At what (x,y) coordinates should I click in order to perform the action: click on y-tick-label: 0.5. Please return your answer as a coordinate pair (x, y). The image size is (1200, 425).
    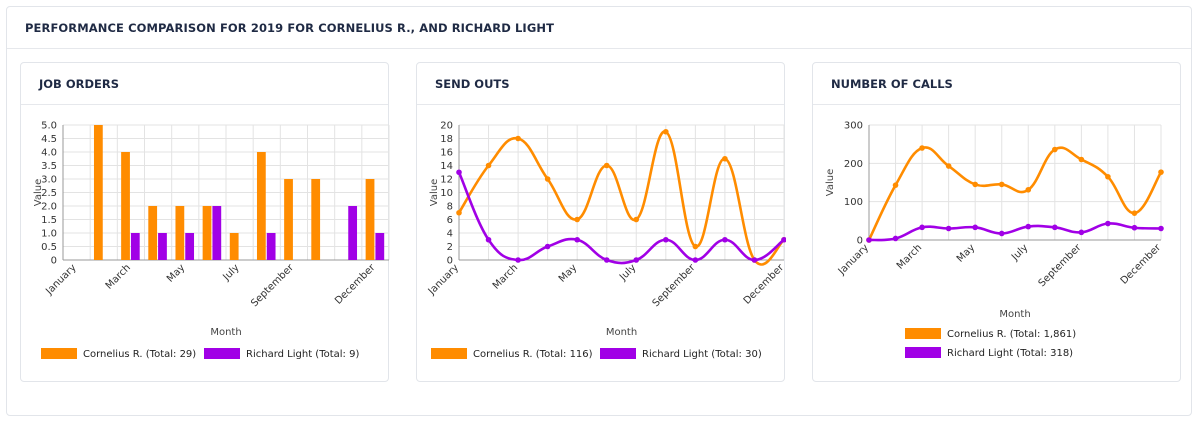
    Looking at the image, I should click on (49, 247).